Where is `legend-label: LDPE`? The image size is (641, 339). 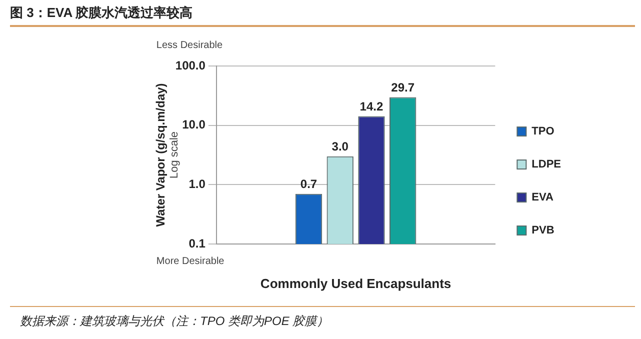
legend-label: LDPE is located at coordinates (547, 164).